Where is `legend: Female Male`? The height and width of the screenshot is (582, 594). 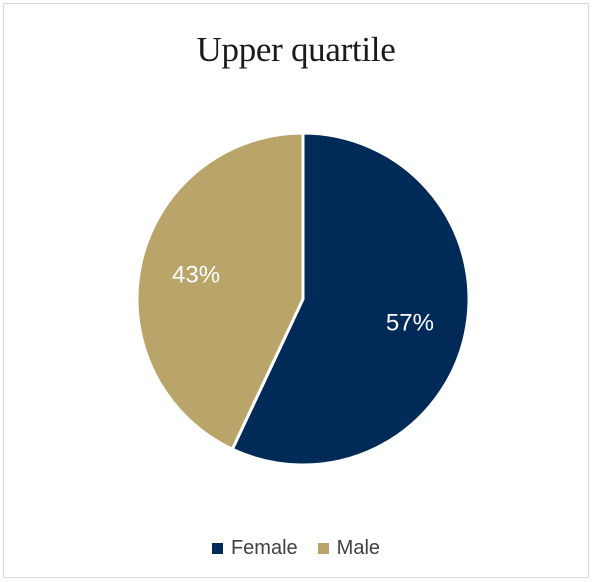
legend: Female Male is located at coordinates (296, 548).